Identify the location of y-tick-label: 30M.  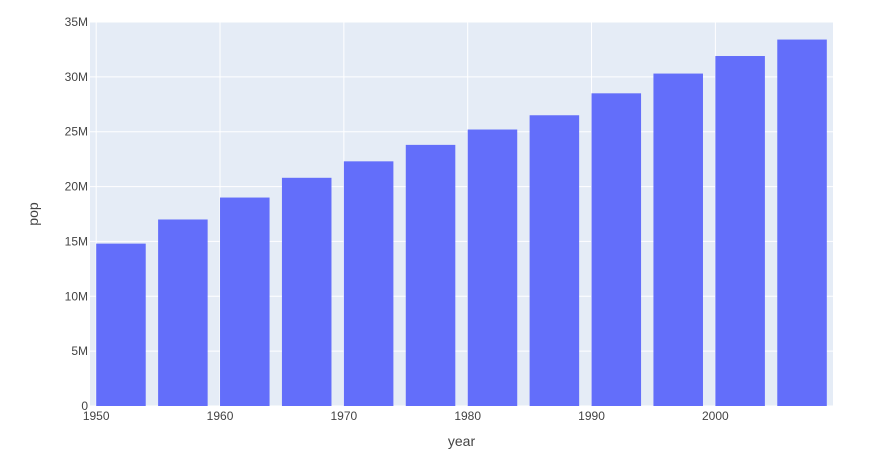
(76, 77).